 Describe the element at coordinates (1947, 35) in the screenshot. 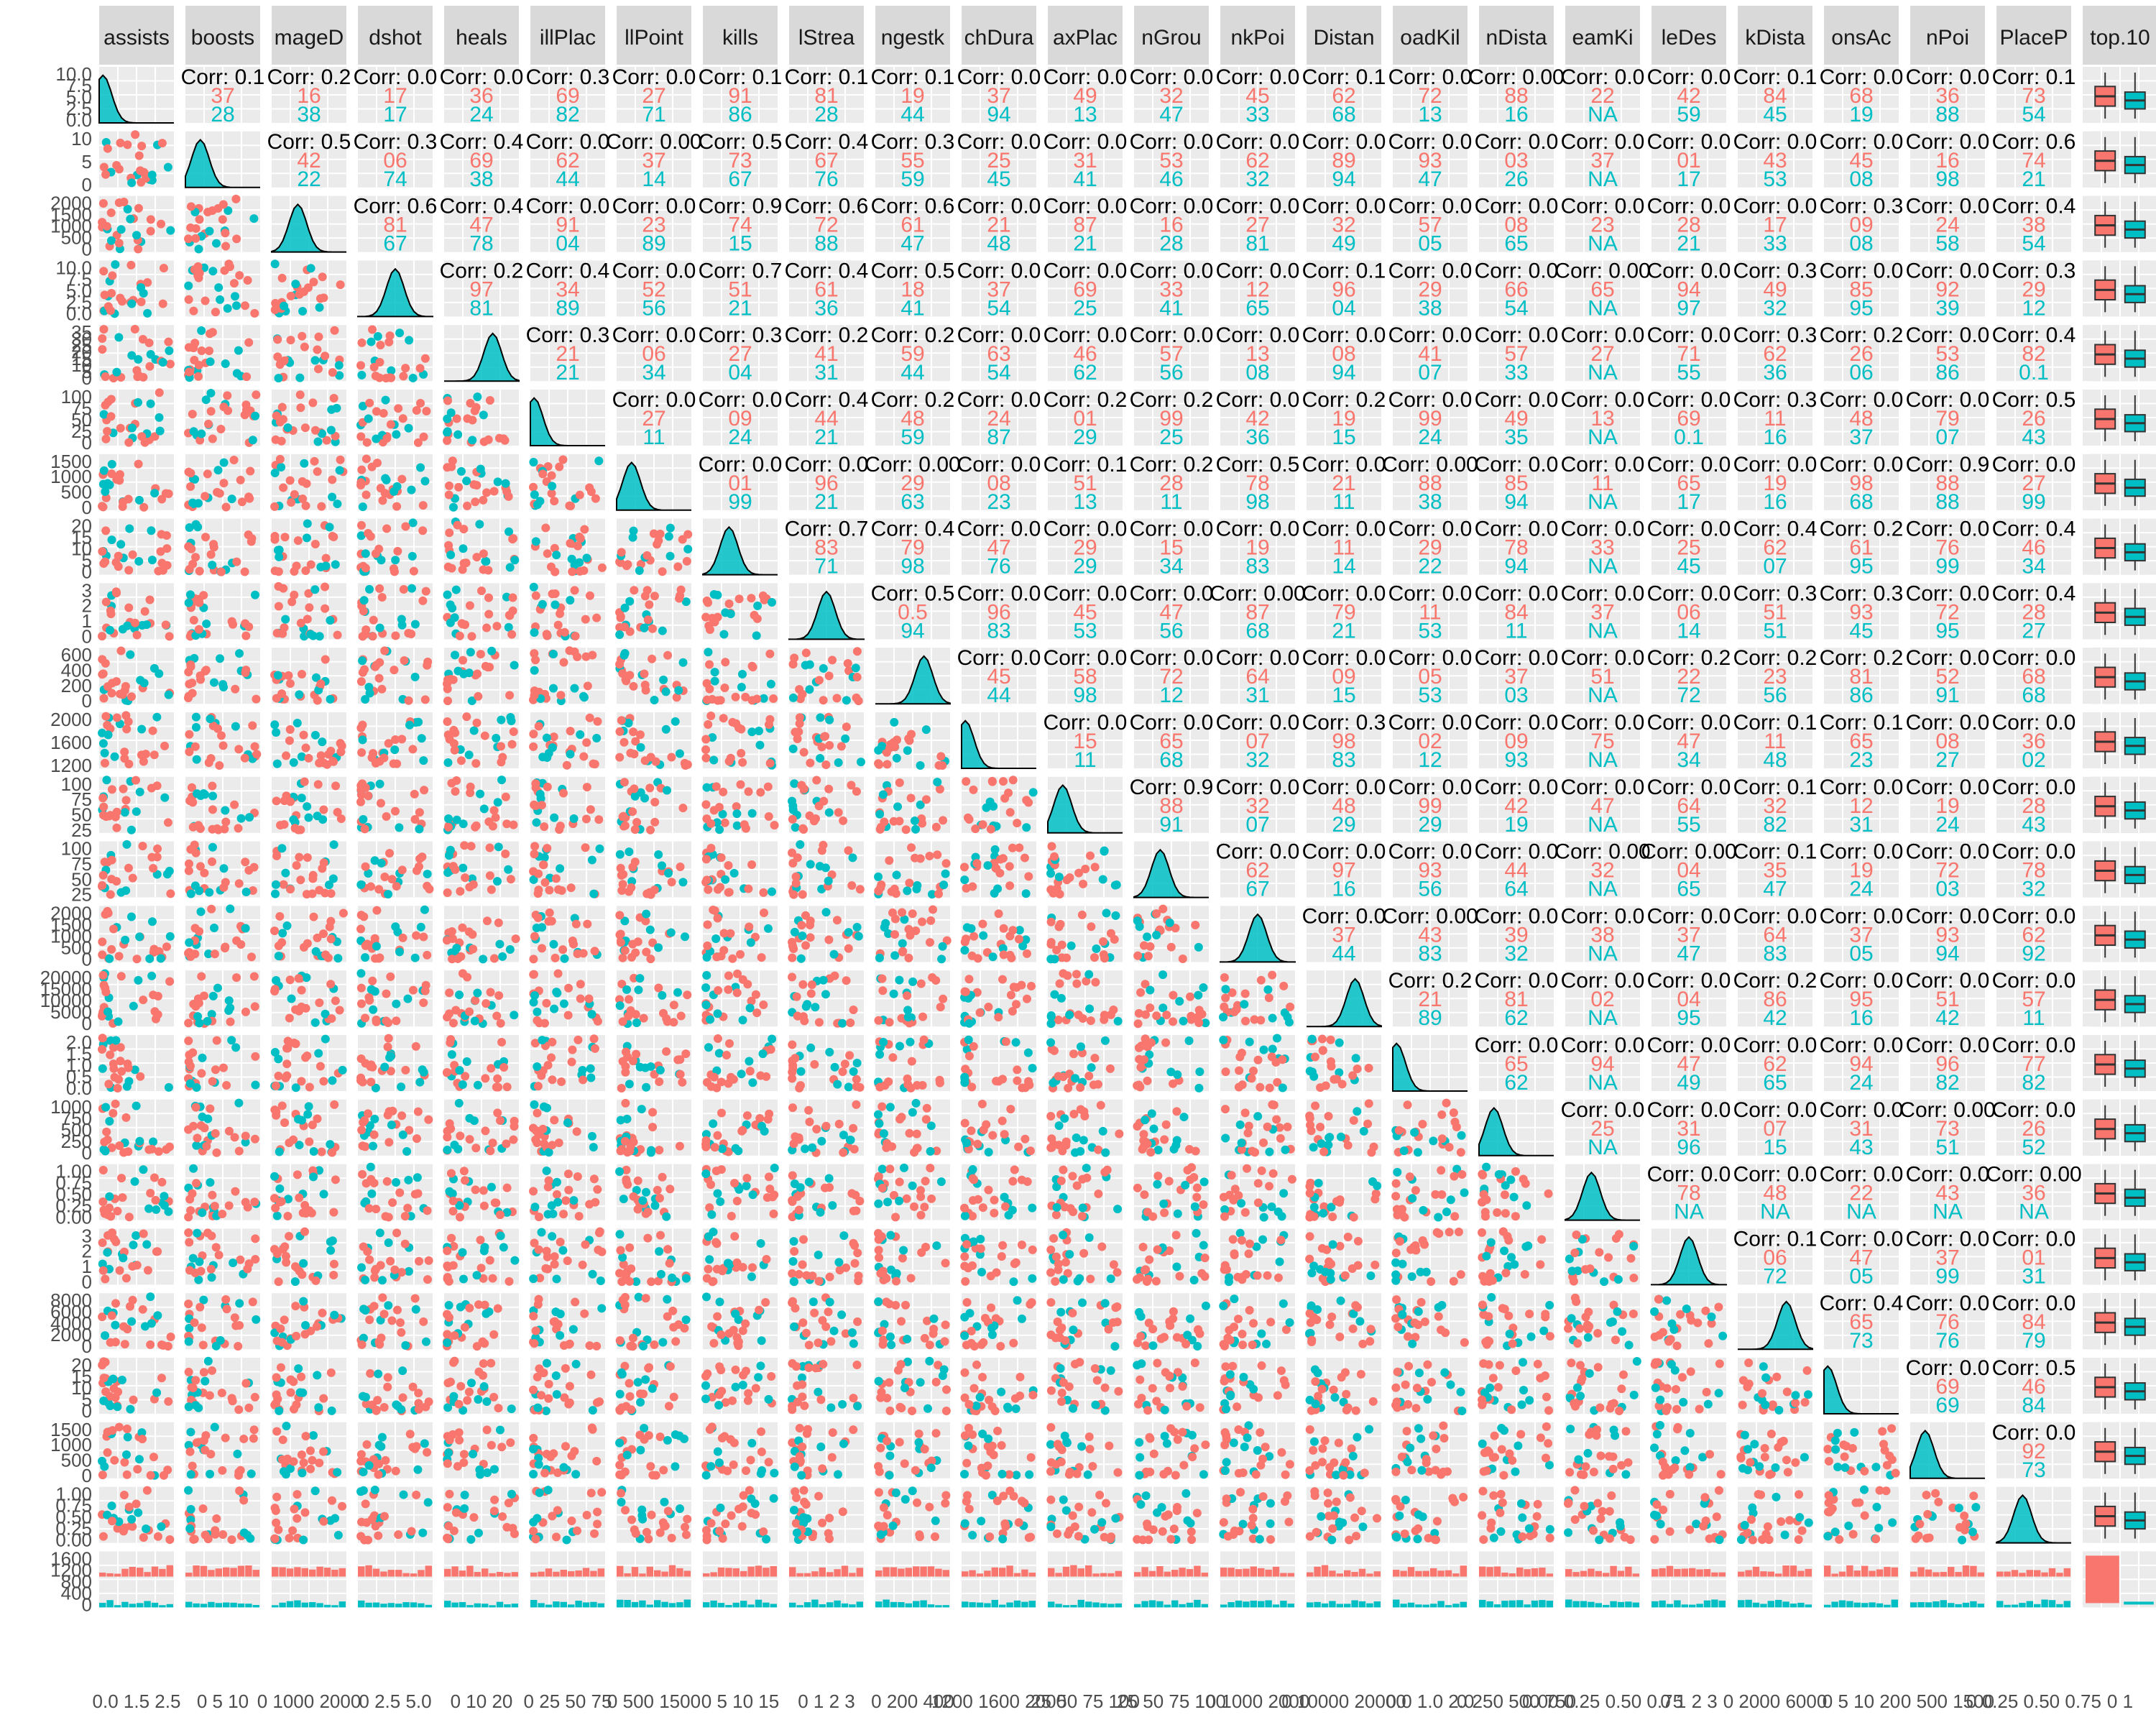

I see `column-strip-winPoints` at that location.